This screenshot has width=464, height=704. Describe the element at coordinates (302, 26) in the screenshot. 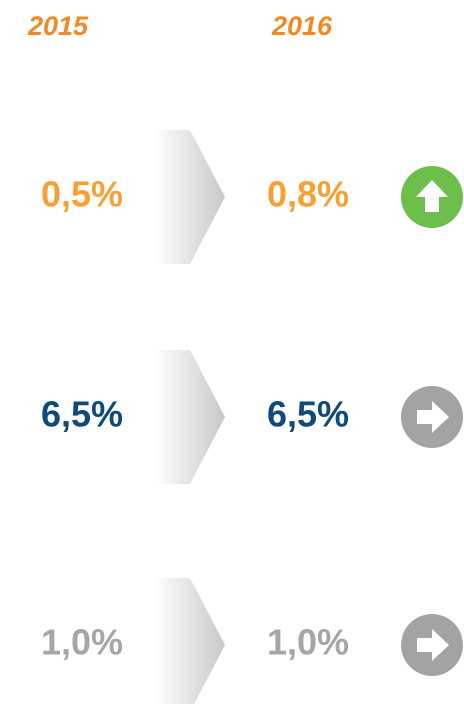

I see `year-header: 2016` at that location.